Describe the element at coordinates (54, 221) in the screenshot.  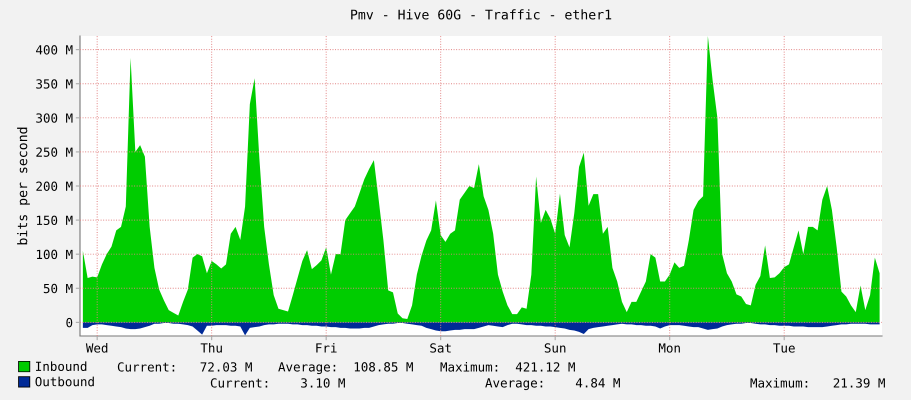
I see `y-tick-label: 150 M` at that location.